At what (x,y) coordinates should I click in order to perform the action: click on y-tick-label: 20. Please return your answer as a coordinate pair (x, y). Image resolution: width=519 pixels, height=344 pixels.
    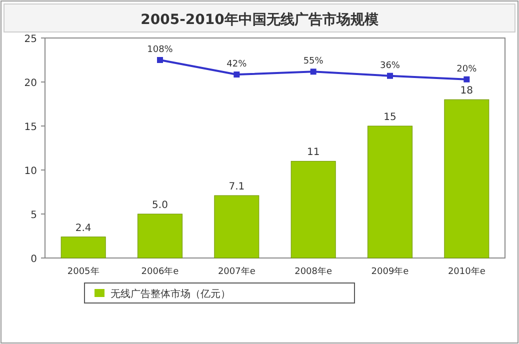
    Looking at the image, I should click on (30, 83).